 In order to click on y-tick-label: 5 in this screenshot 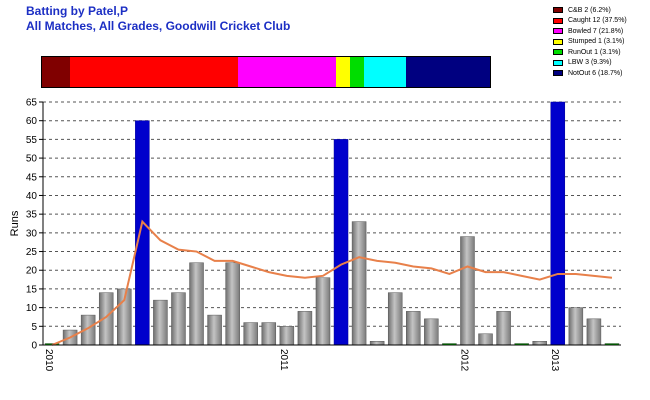, I will do `click(34, 327)`.